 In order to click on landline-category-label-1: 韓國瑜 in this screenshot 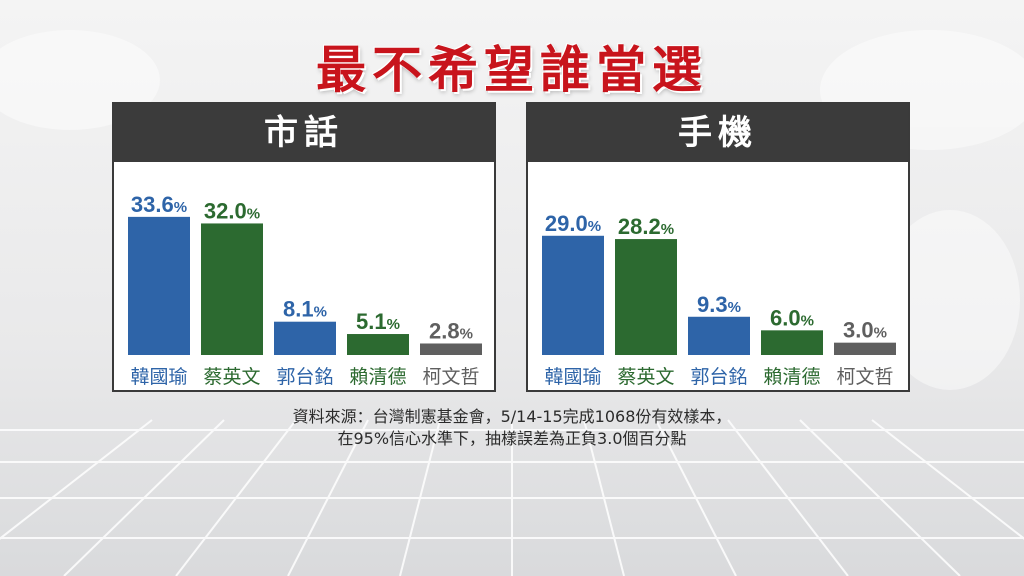, I will do `click(158, 377)`.